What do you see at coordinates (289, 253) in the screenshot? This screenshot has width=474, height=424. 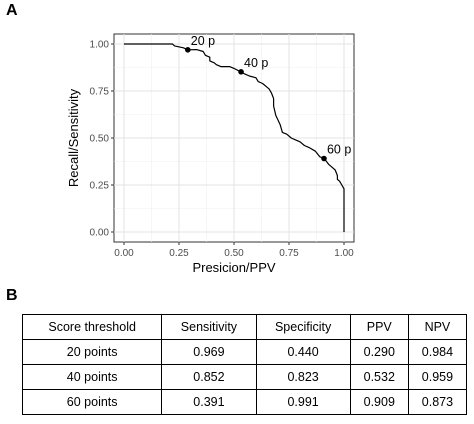 I see `x-tick-label: 0.75` at bounding box center [289, 253].